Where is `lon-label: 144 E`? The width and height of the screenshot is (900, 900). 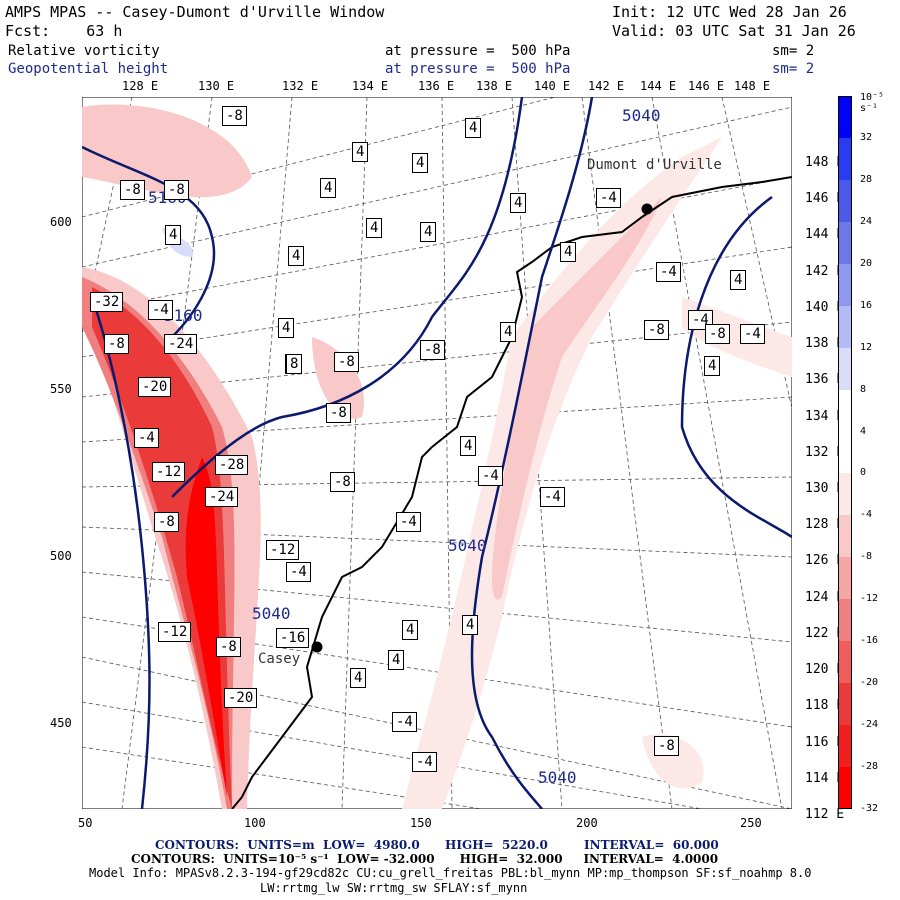
lon-label: 144 E is located at coordinates (658, 86).